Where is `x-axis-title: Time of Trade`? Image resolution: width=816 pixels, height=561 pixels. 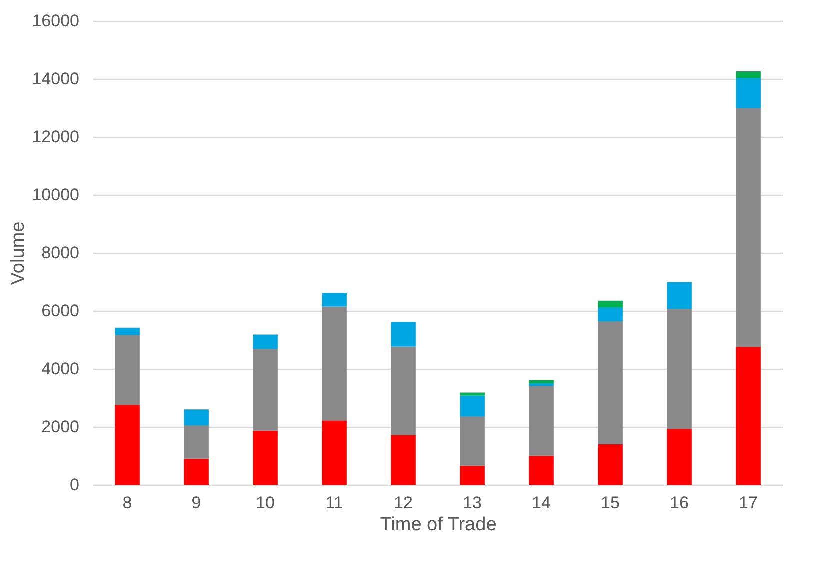
x-axis-title: Time of Trade is located at coordinates (438, 525).